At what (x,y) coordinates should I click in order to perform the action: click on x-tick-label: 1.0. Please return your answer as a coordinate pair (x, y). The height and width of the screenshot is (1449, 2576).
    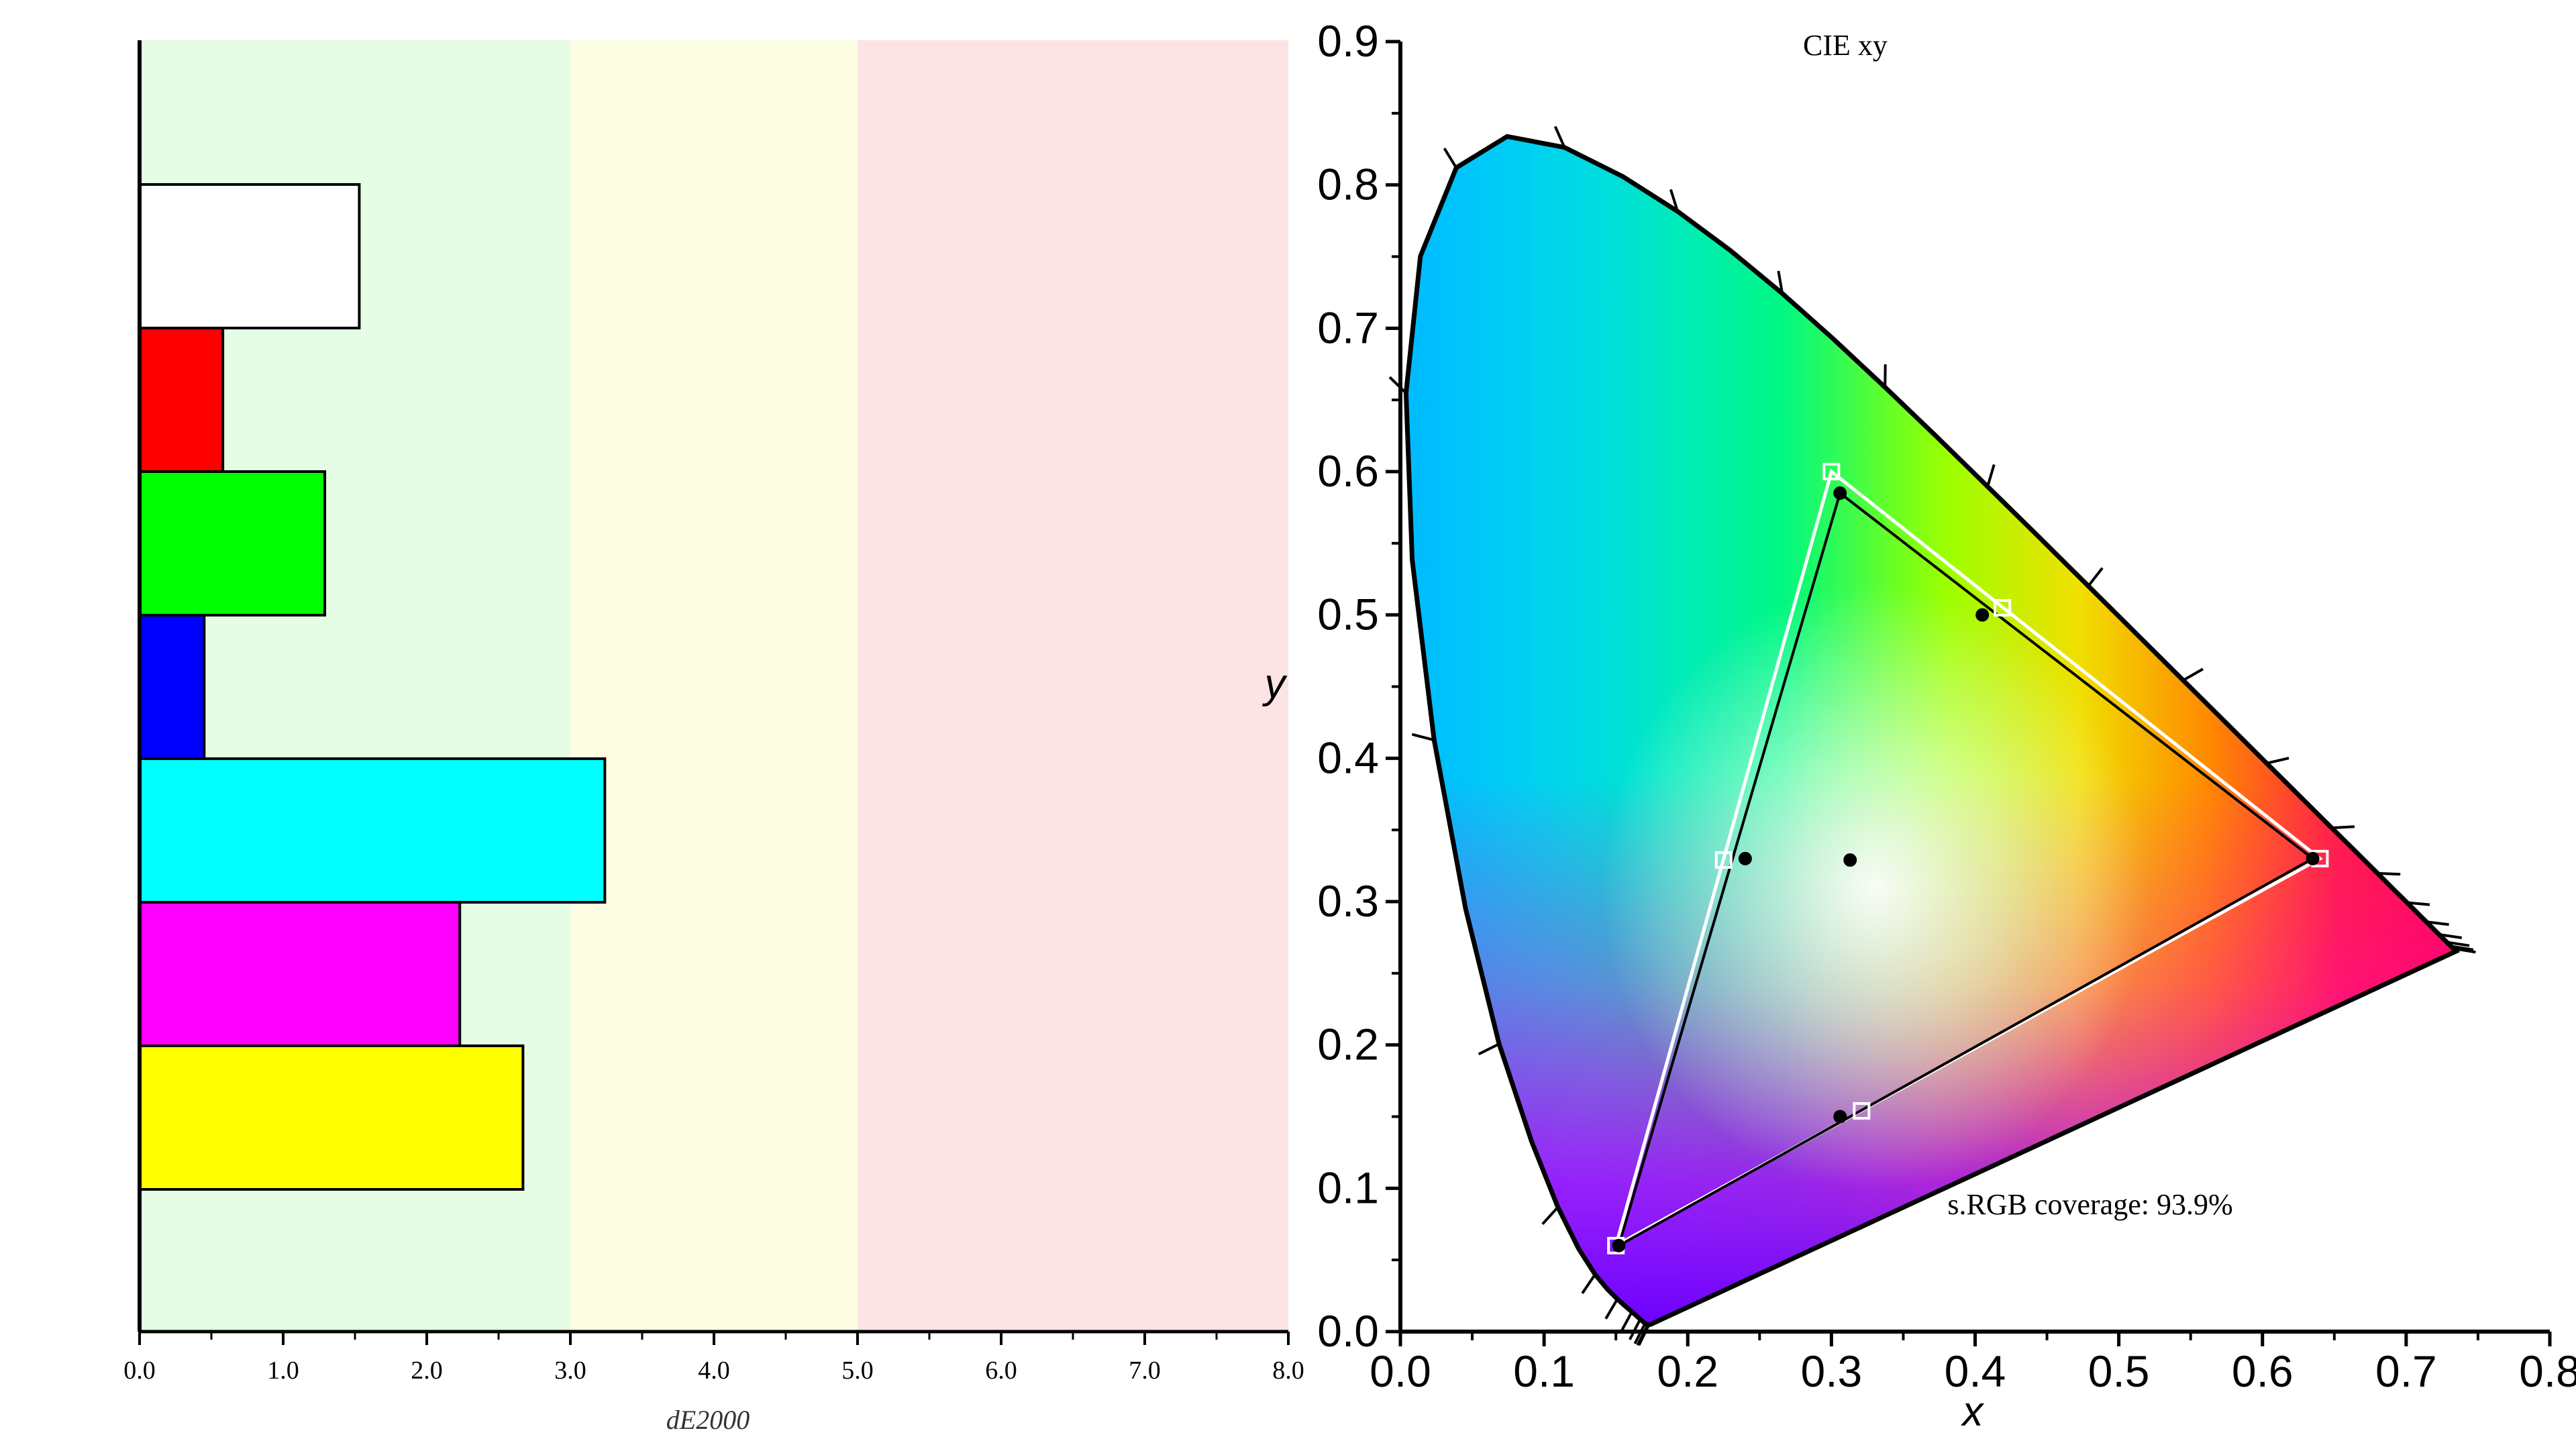
    Looking at the image, I should click on (283, 1370).